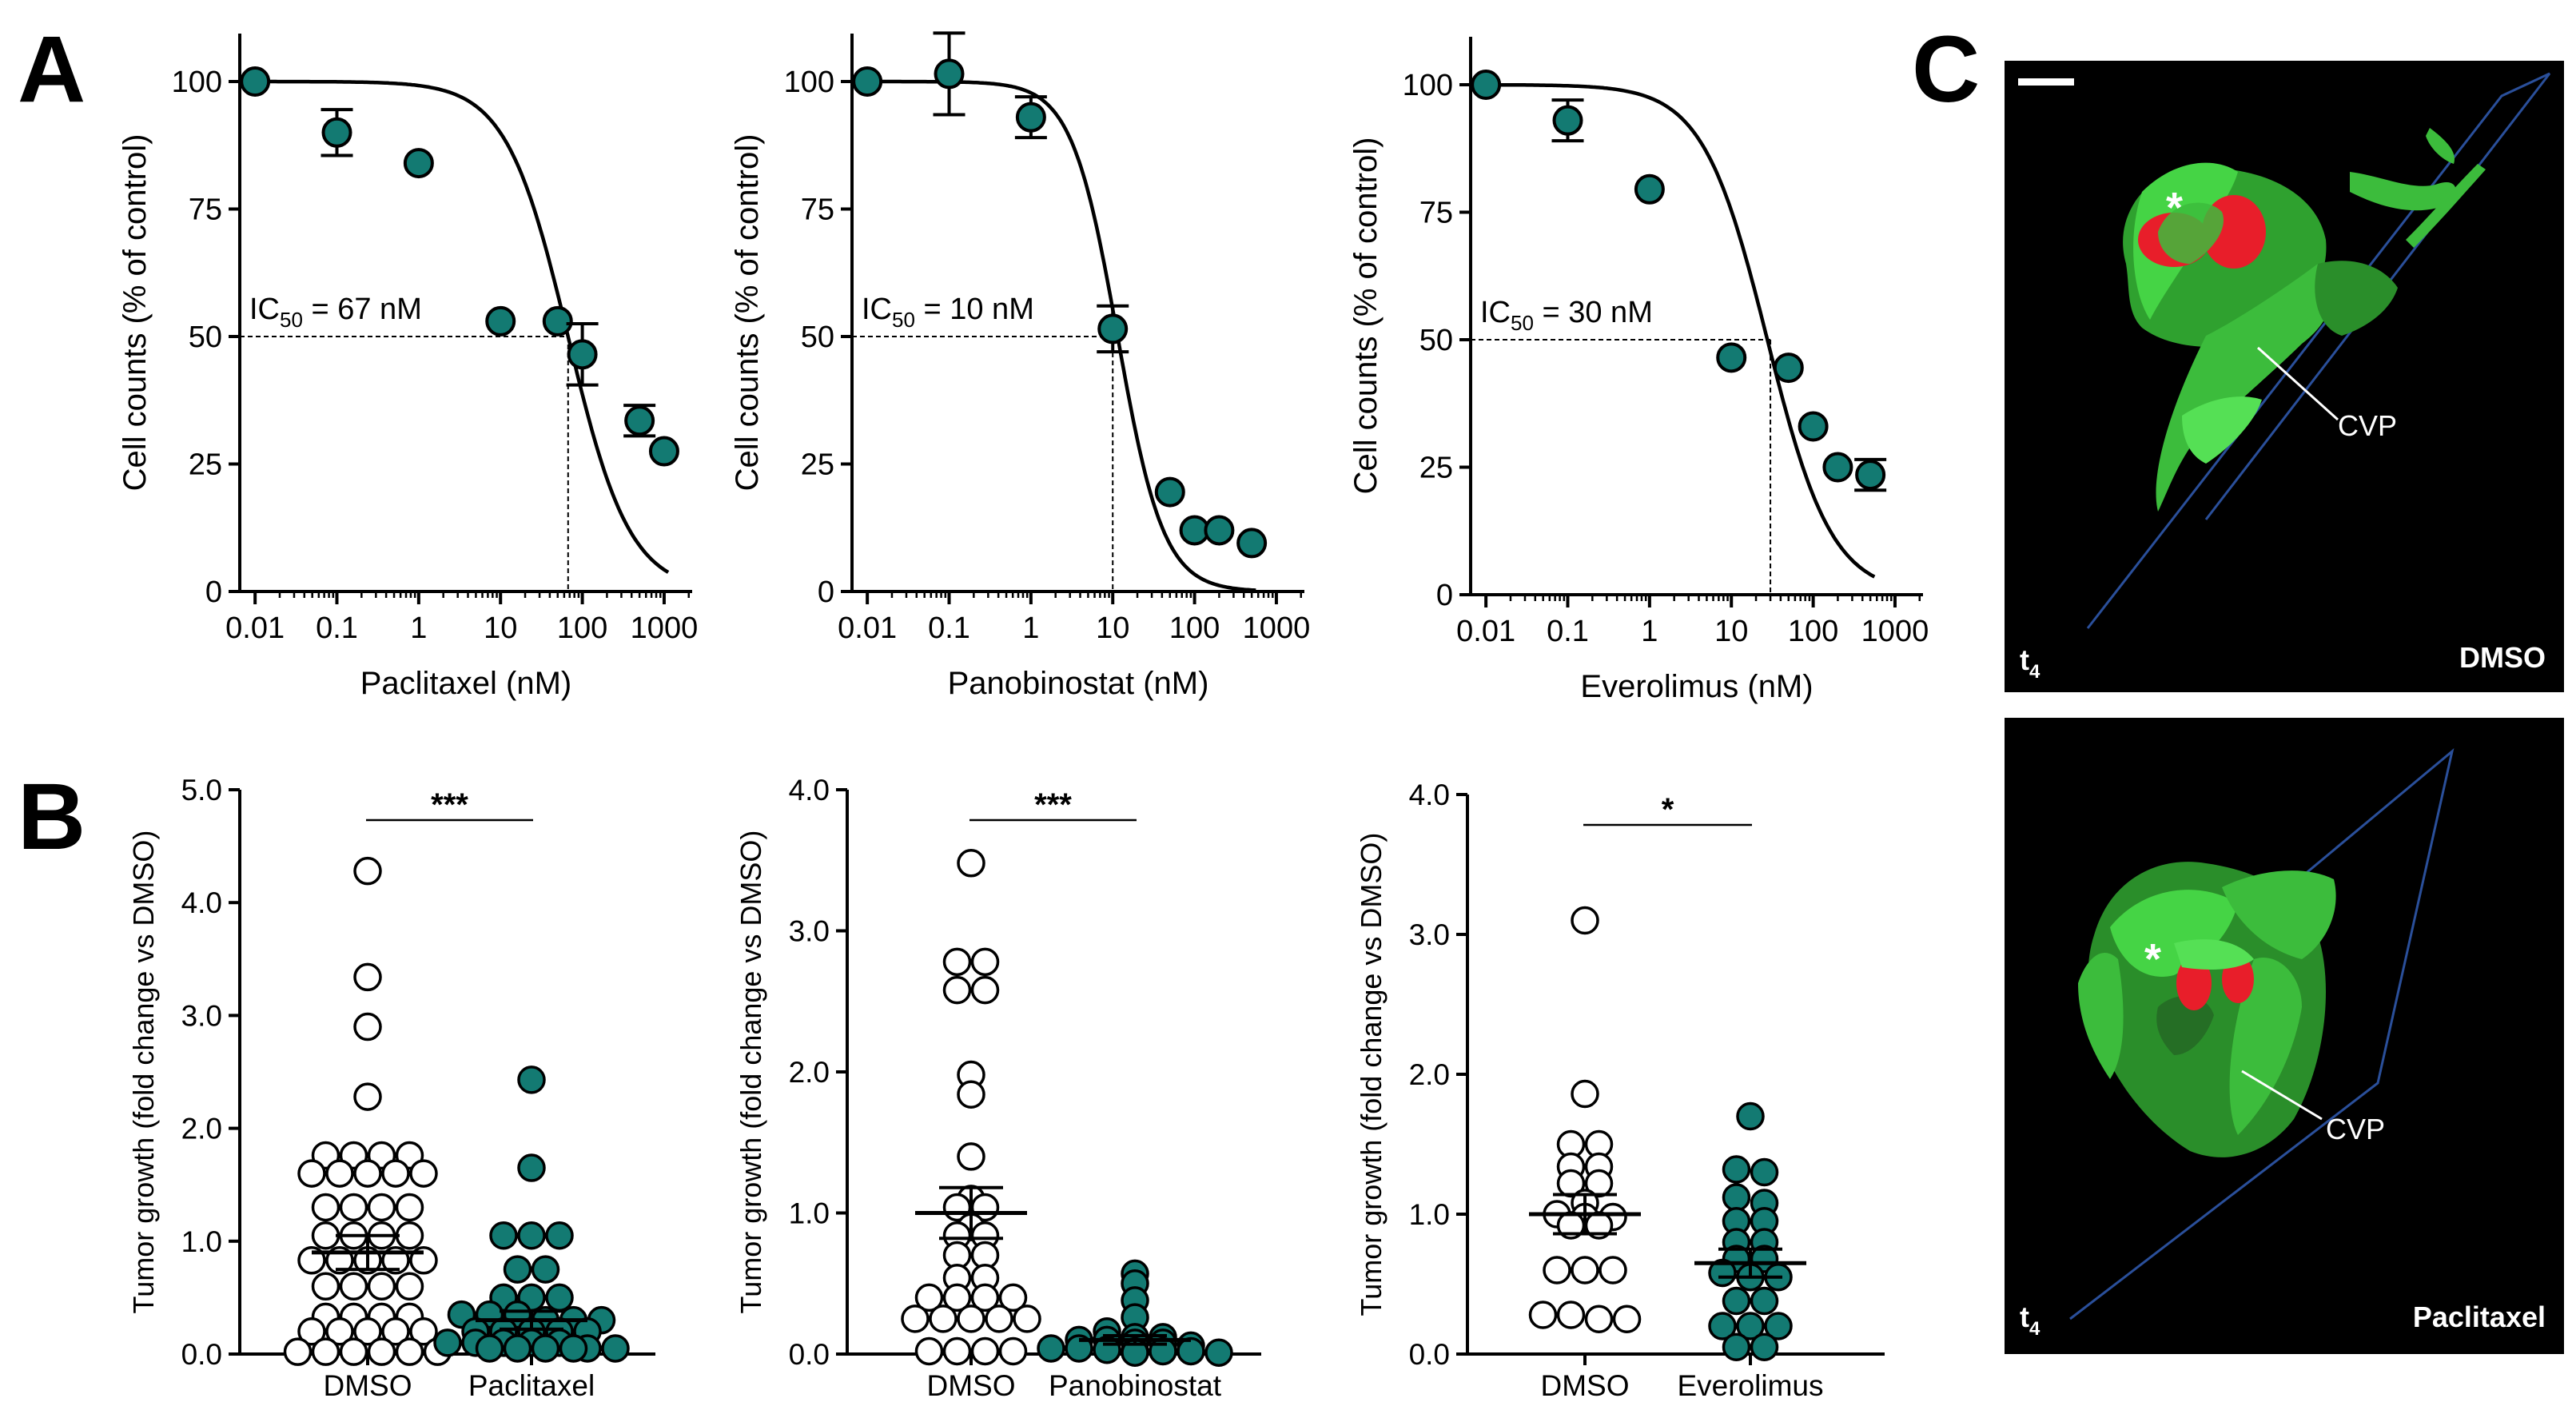  I want to click on ic50-annotation: IC50 = 10 nM, so click(948, 312).